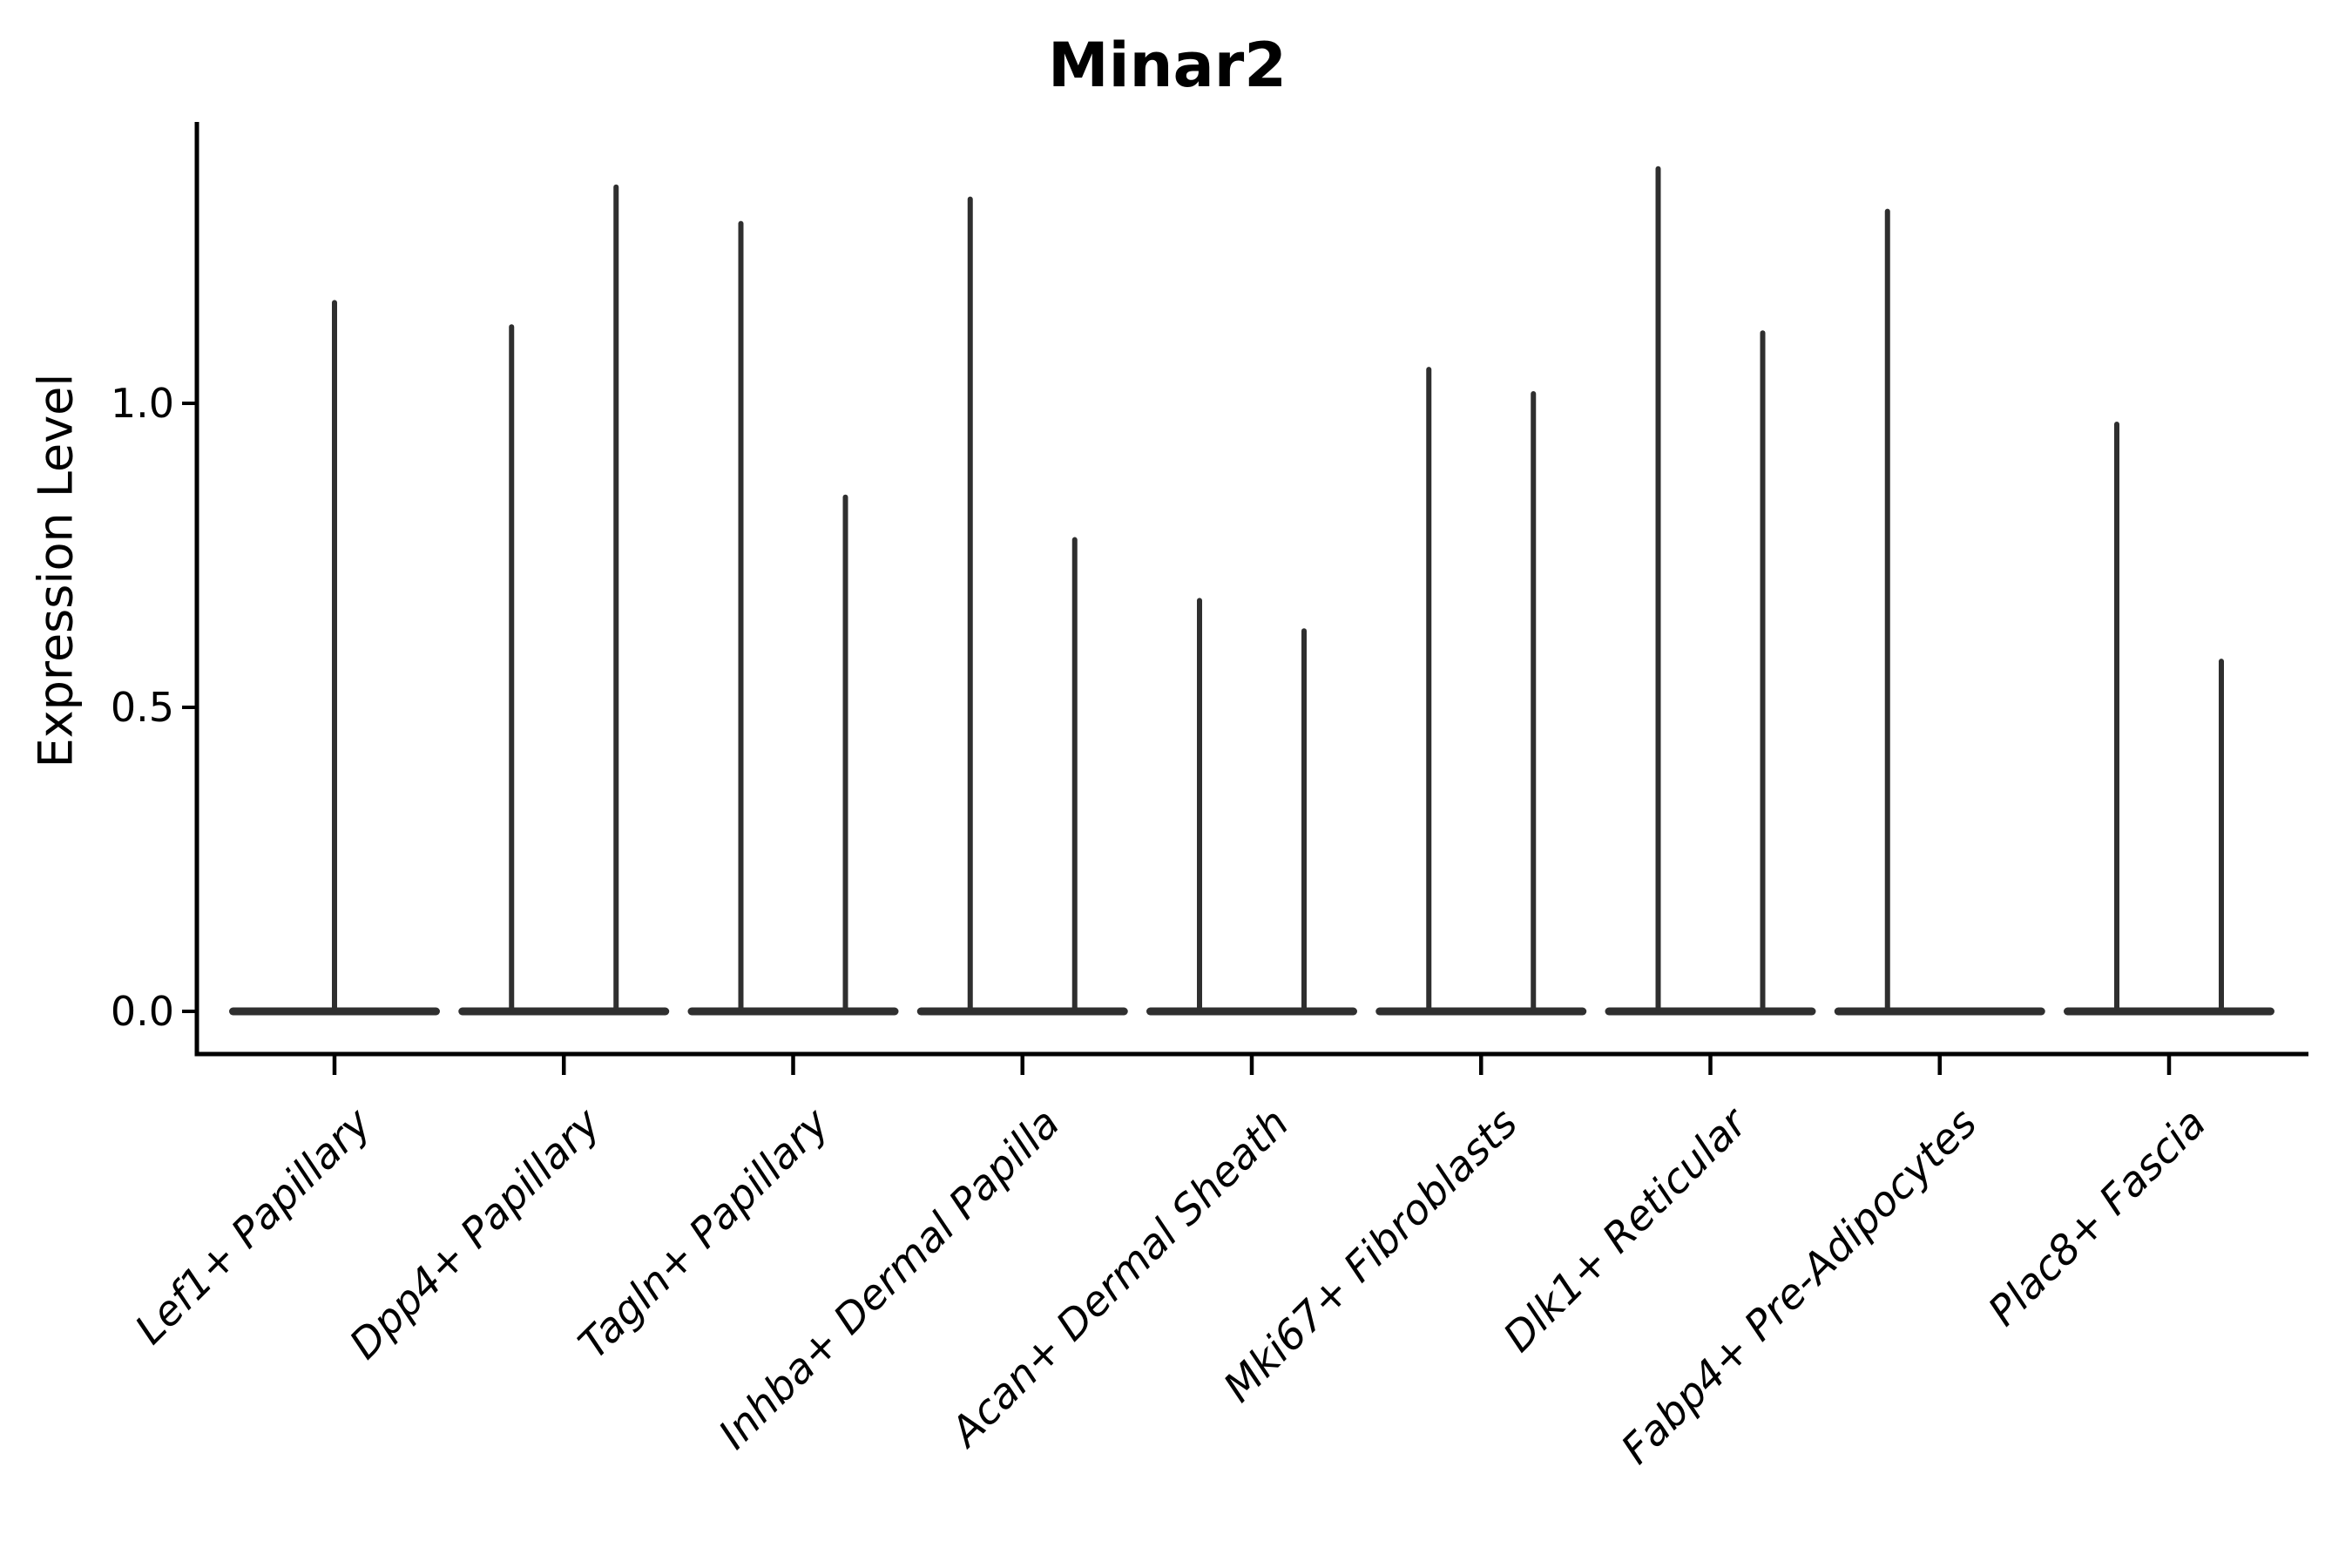  I want to click on x-axis-spine, so click(1251, 1054).